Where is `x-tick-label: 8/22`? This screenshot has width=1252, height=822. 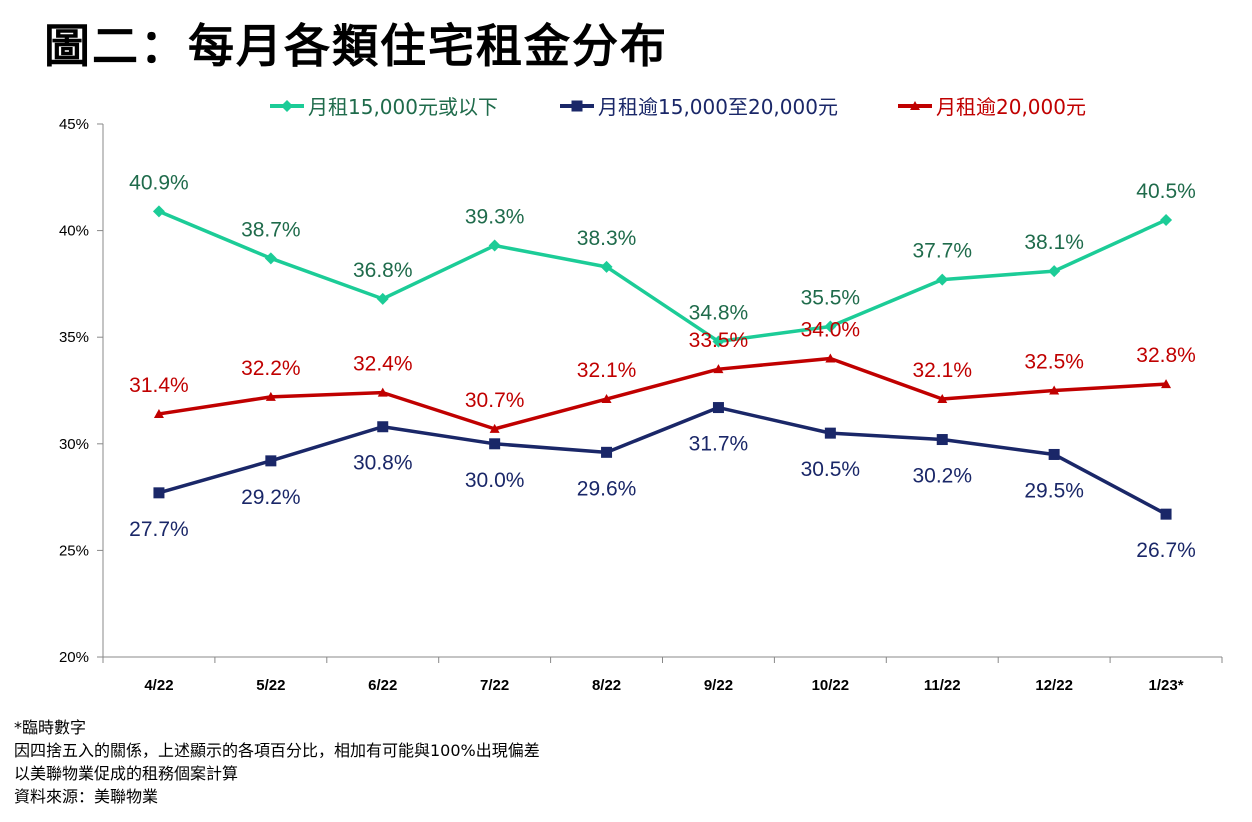 x-tick-label: 8/22 is located at coordinates (606, 685).